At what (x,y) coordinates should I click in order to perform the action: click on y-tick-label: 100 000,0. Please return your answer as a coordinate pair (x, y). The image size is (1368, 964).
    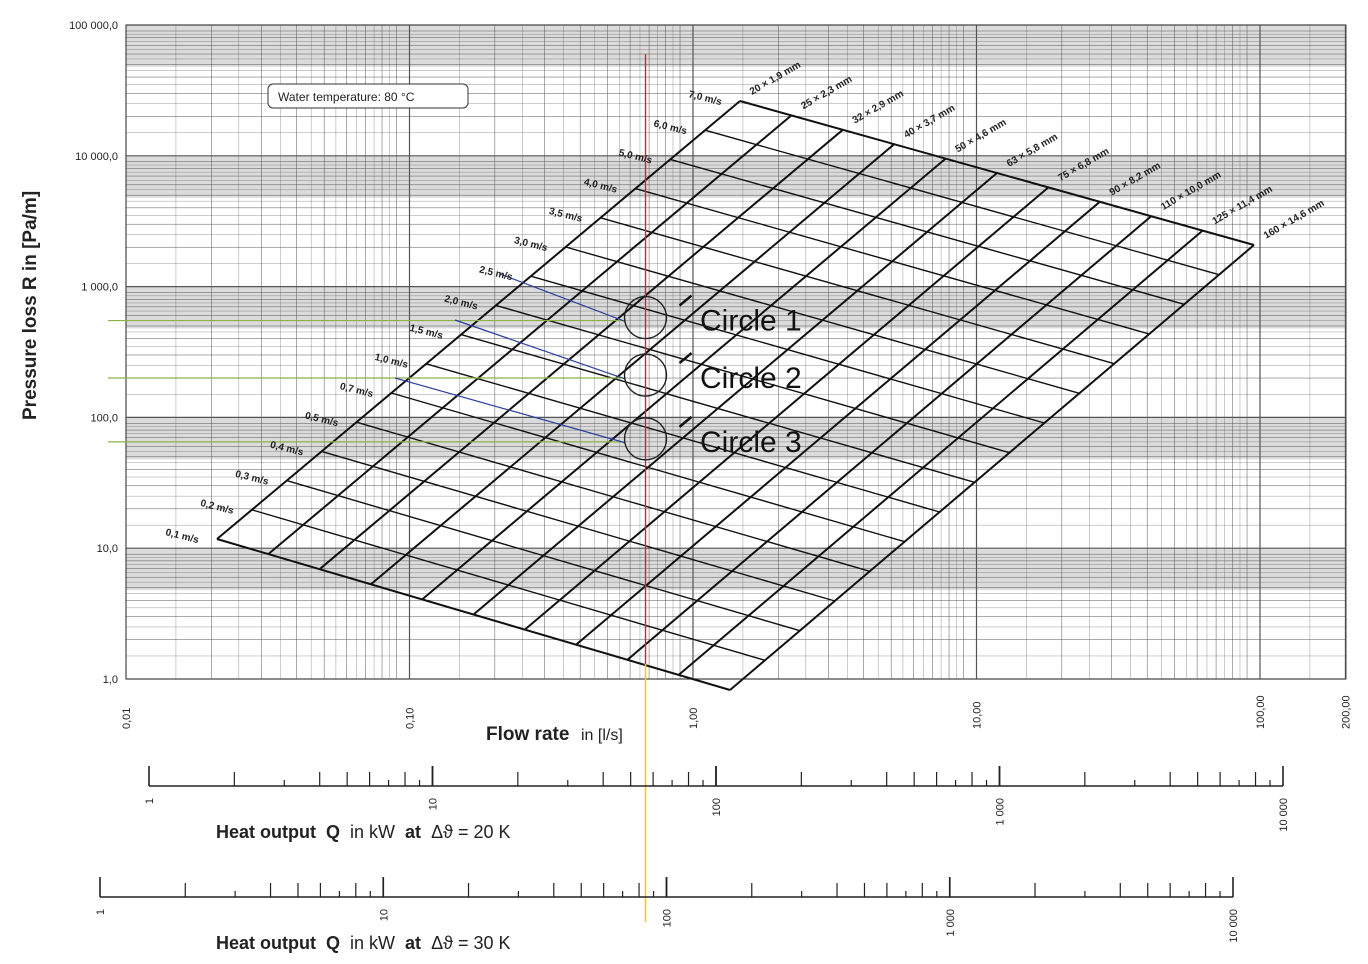
    Looking at the image, I should click on (93, 26).